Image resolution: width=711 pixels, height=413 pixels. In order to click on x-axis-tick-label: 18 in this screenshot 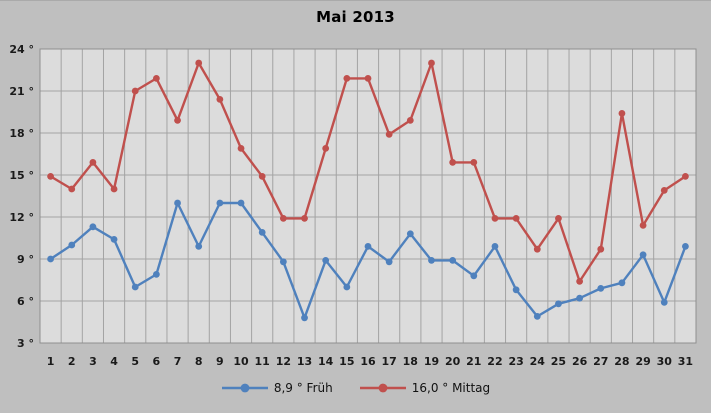, I will do `click(410, 361)`.